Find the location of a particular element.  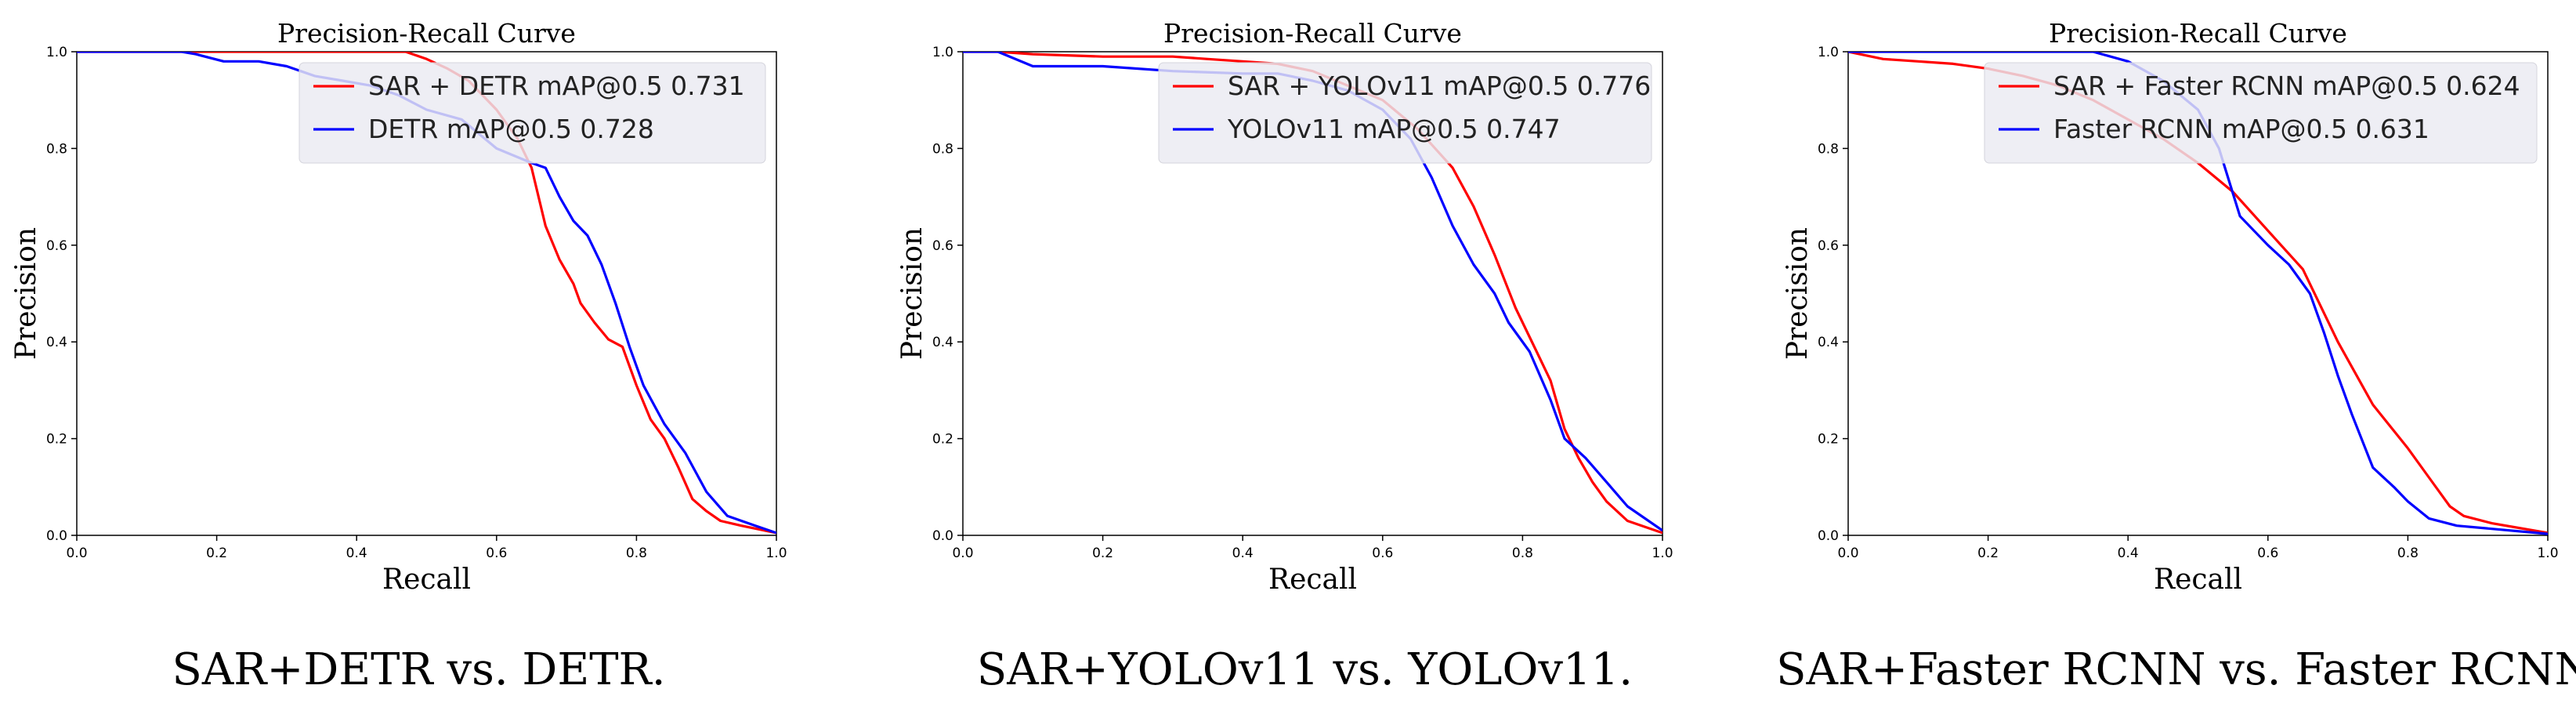

legend-label-1: Faster RCNN mAP@0.5 0.631 is located at coordinates (2241, 129).